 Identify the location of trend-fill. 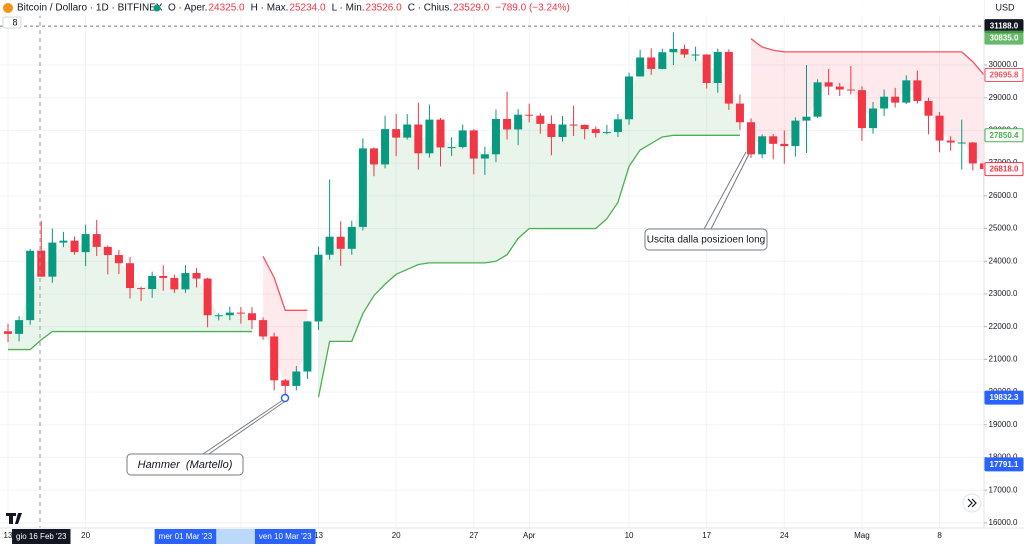
(867, 102).